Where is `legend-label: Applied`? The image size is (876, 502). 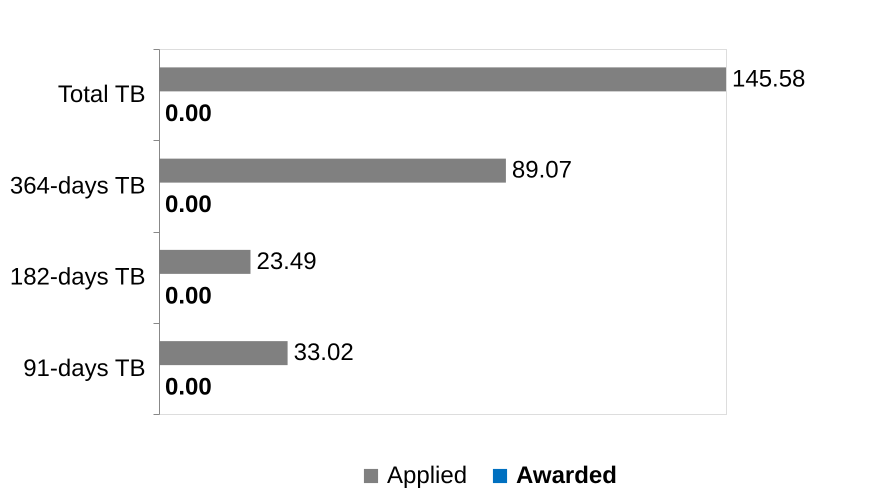
legend-label: Applied is located at coordinates (427, 475).